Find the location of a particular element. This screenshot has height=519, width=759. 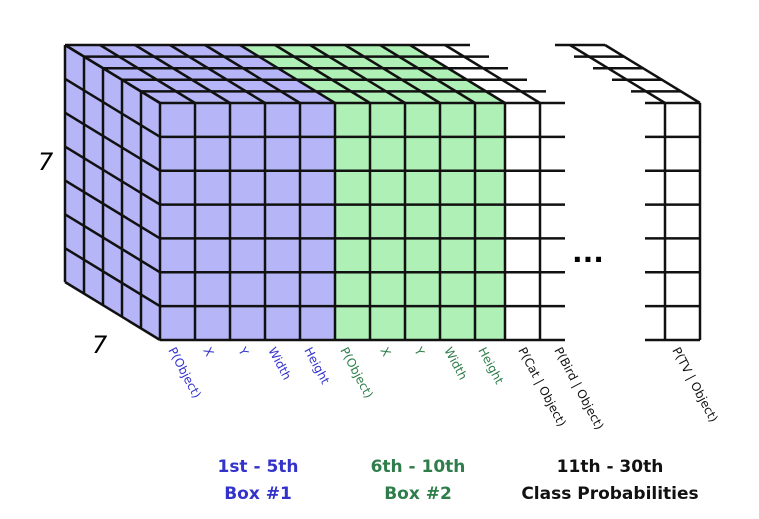

group-name: Box #1 is located at coordinates (258, 494).